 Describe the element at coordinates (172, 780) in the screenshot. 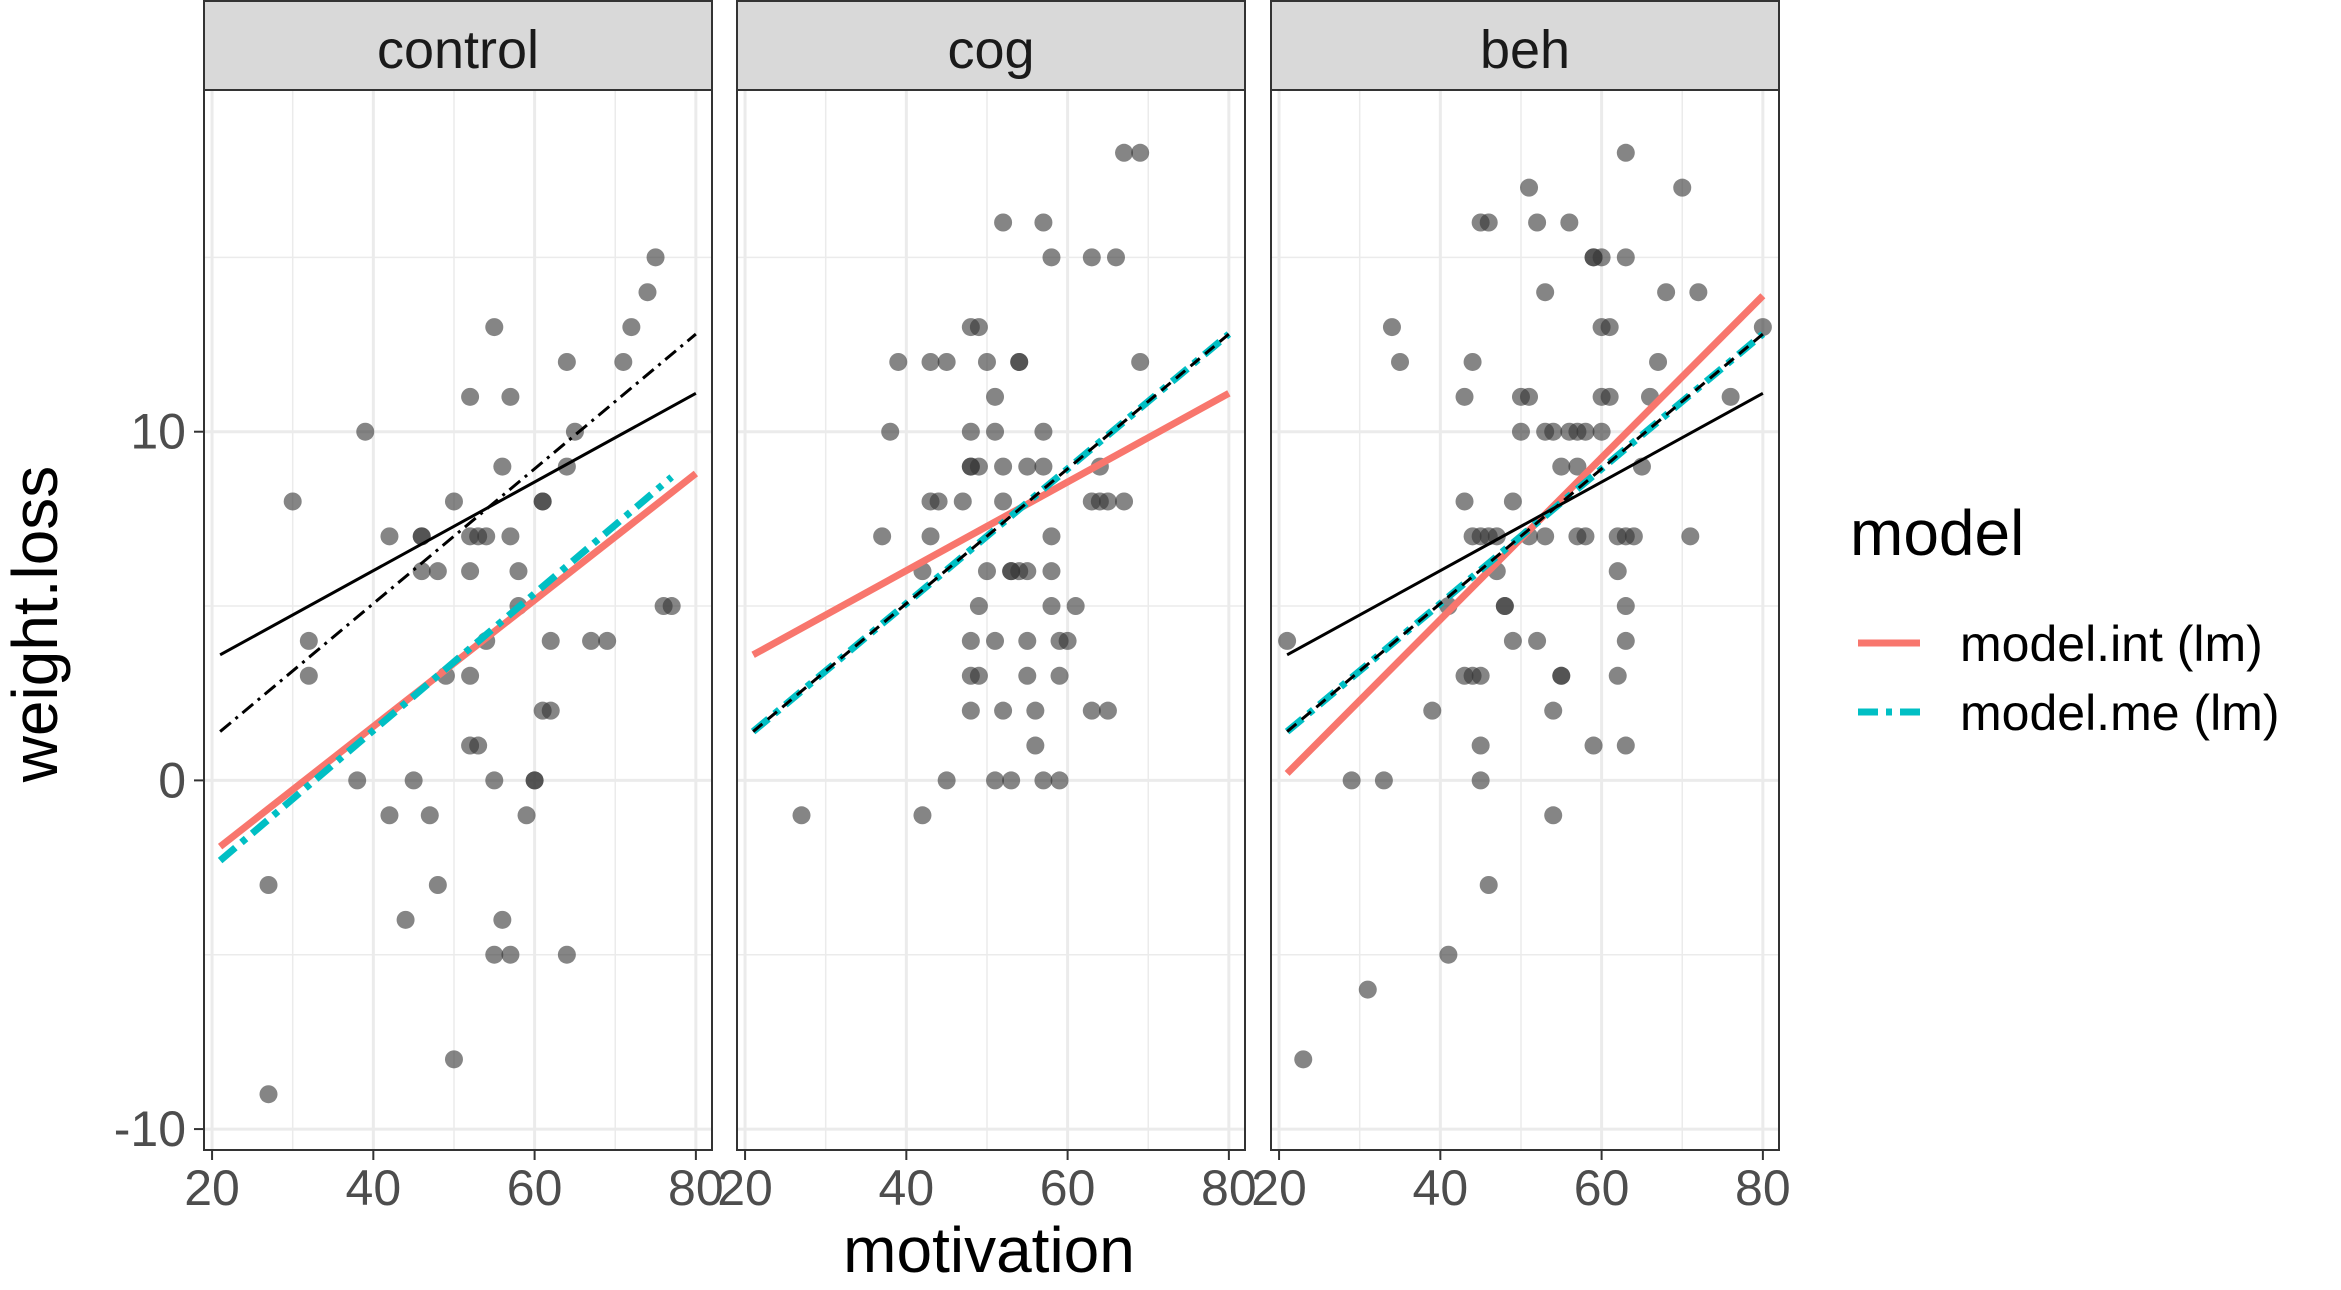

I see `y-tick-label: 0` at that location.